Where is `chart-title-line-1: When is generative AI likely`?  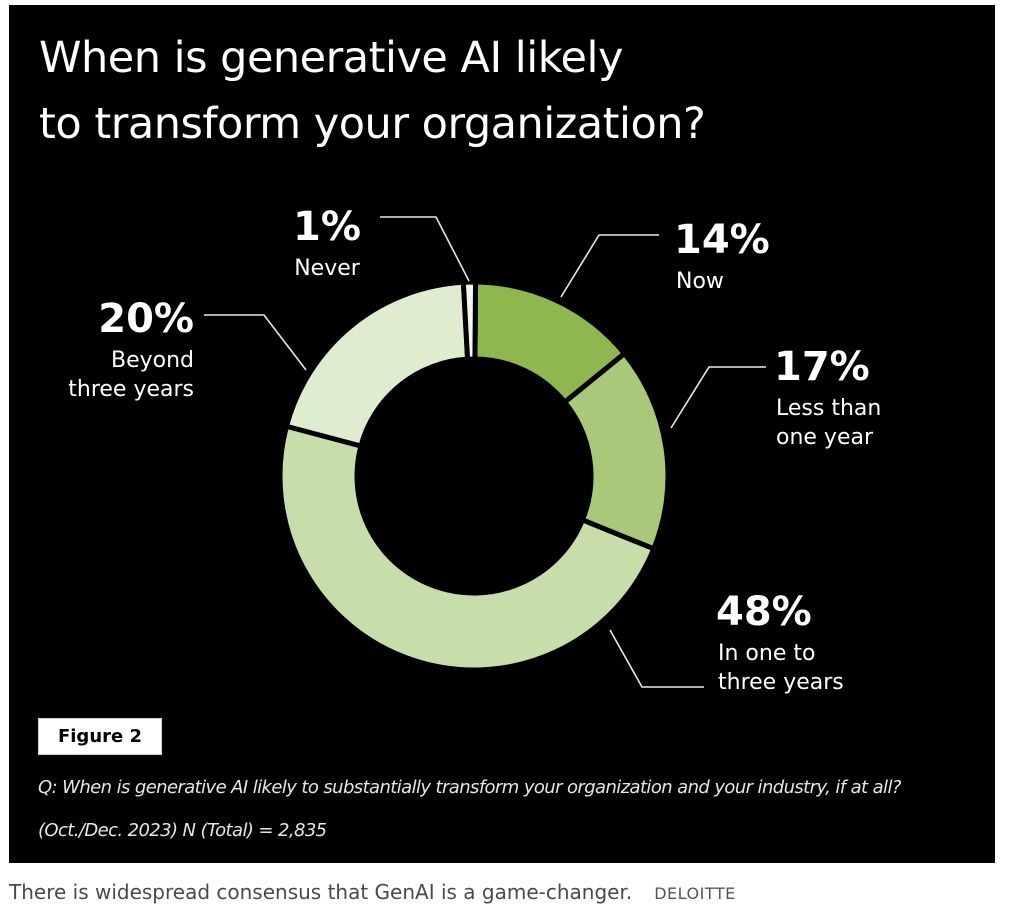 chart-title-line-1: When is generative AI likely is located at coordinates (331, 58).